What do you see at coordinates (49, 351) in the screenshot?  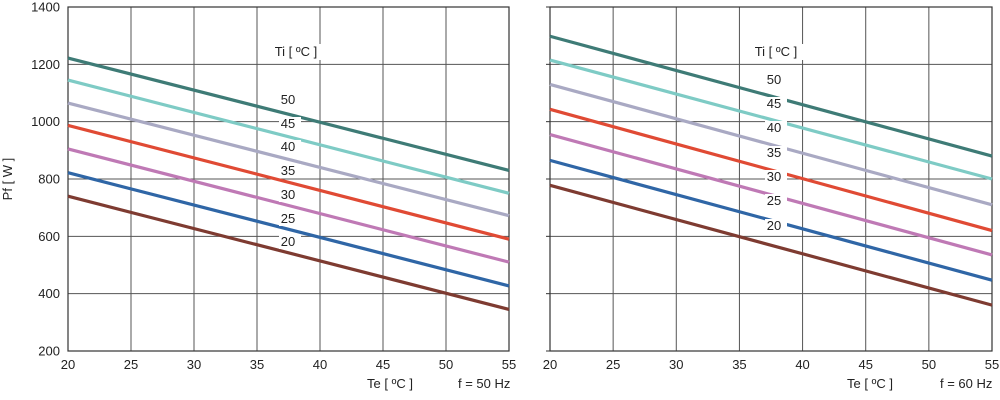 I see `y-tick-label: 200` at bounding box center [49, 351].